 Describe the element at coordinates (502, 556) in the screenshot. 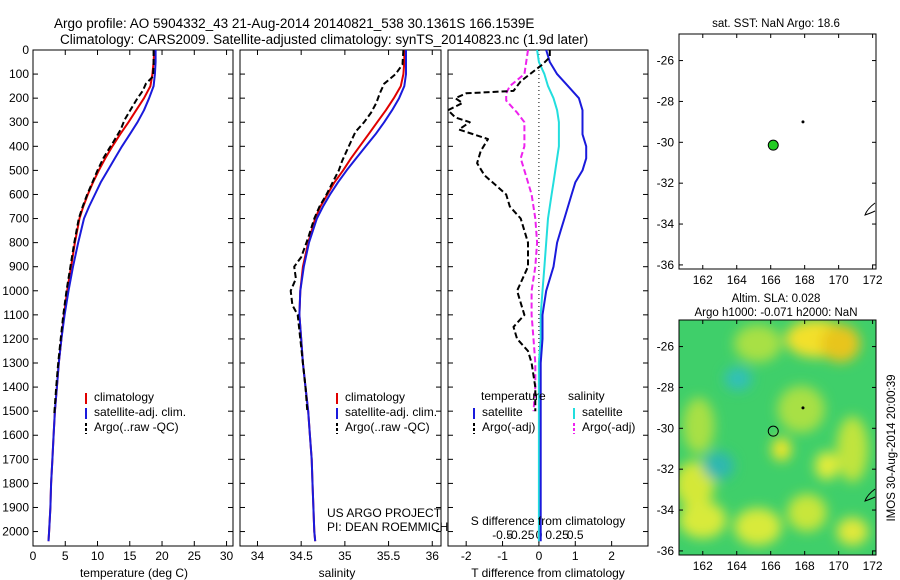

I see `t-diff-tick-label: -1` at that location.